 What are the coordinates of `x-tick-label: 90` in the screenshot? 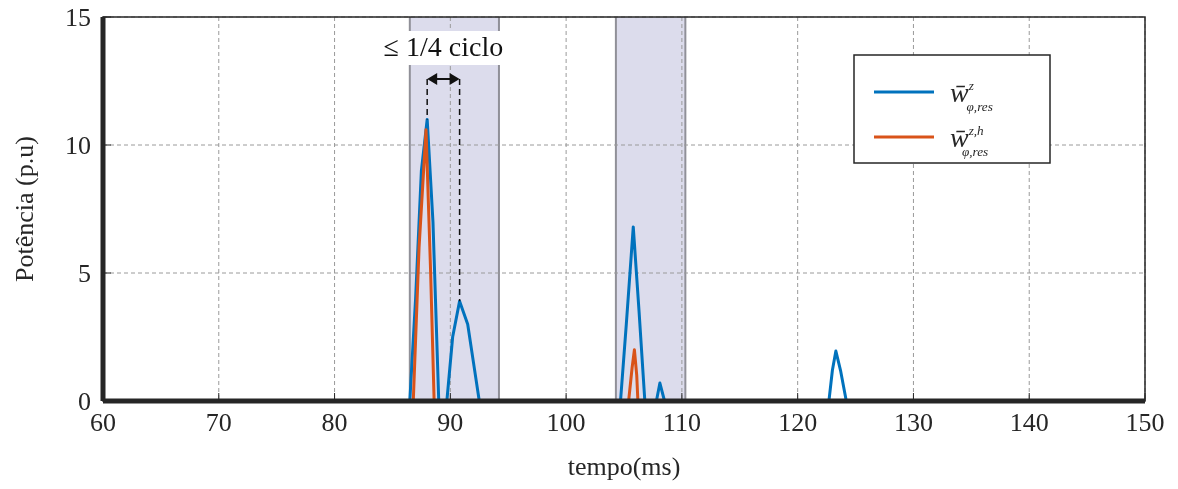 It's located at (450, 422).